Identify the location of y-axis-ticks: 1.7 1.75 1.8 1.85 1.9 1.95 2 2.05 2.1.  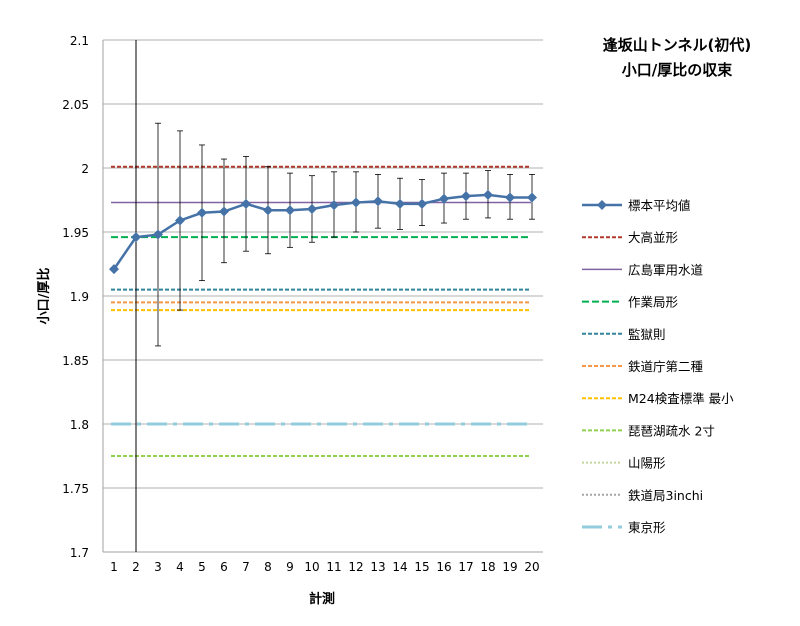
(75, 297).